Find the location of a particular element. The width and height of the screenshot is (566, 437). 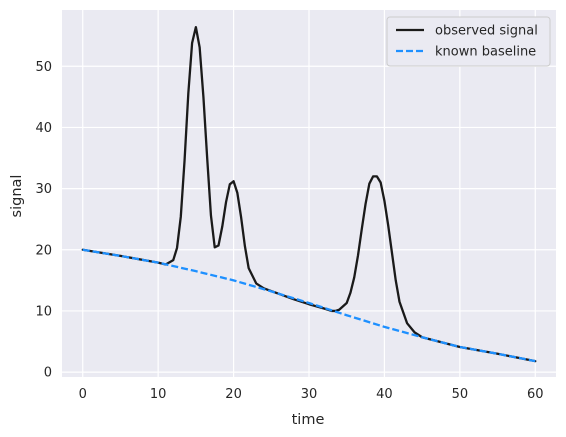

y-tick-label: 10 is located at coordinates (43, 311).